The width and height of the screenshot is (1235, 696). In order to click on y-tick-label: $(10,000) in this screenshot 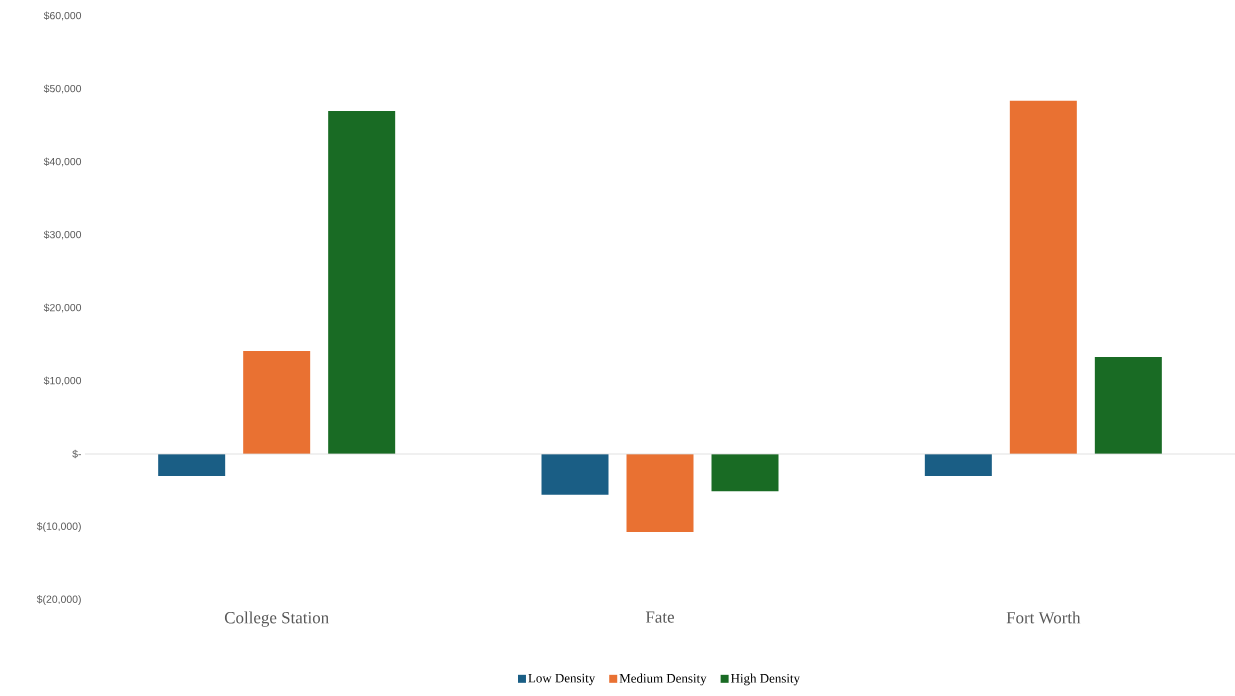, I will do `click(58, 527)`.